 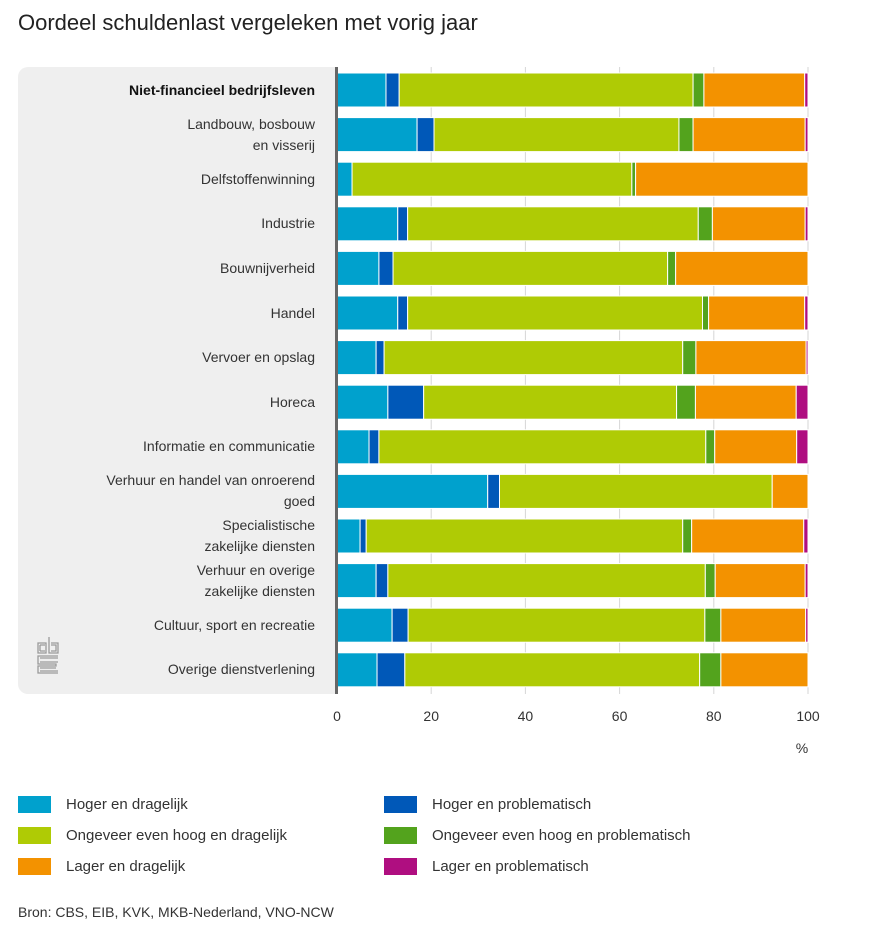 What do you see at coordinates (258, 357) in the screenshot?
I see `category-label: Vervoer en opslag` at bounding box center [258, 357].